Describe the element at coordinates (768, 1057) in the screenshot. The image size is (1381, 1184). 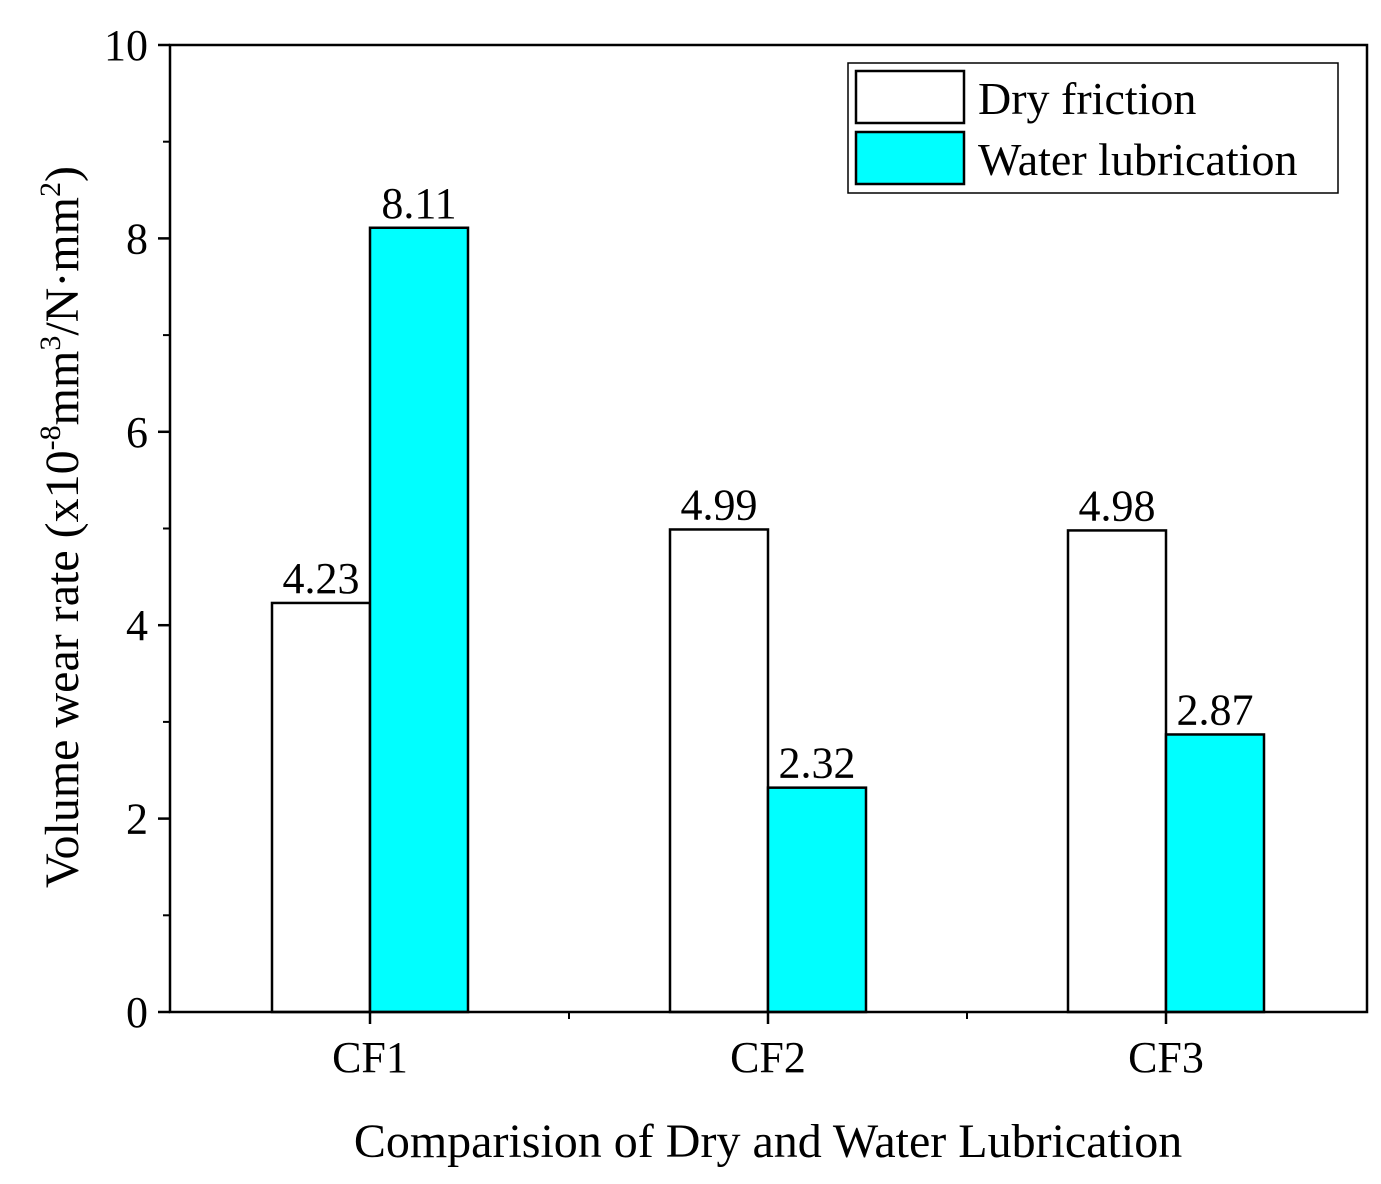
I see `x-tick-label-cf2: CF2` at that location.